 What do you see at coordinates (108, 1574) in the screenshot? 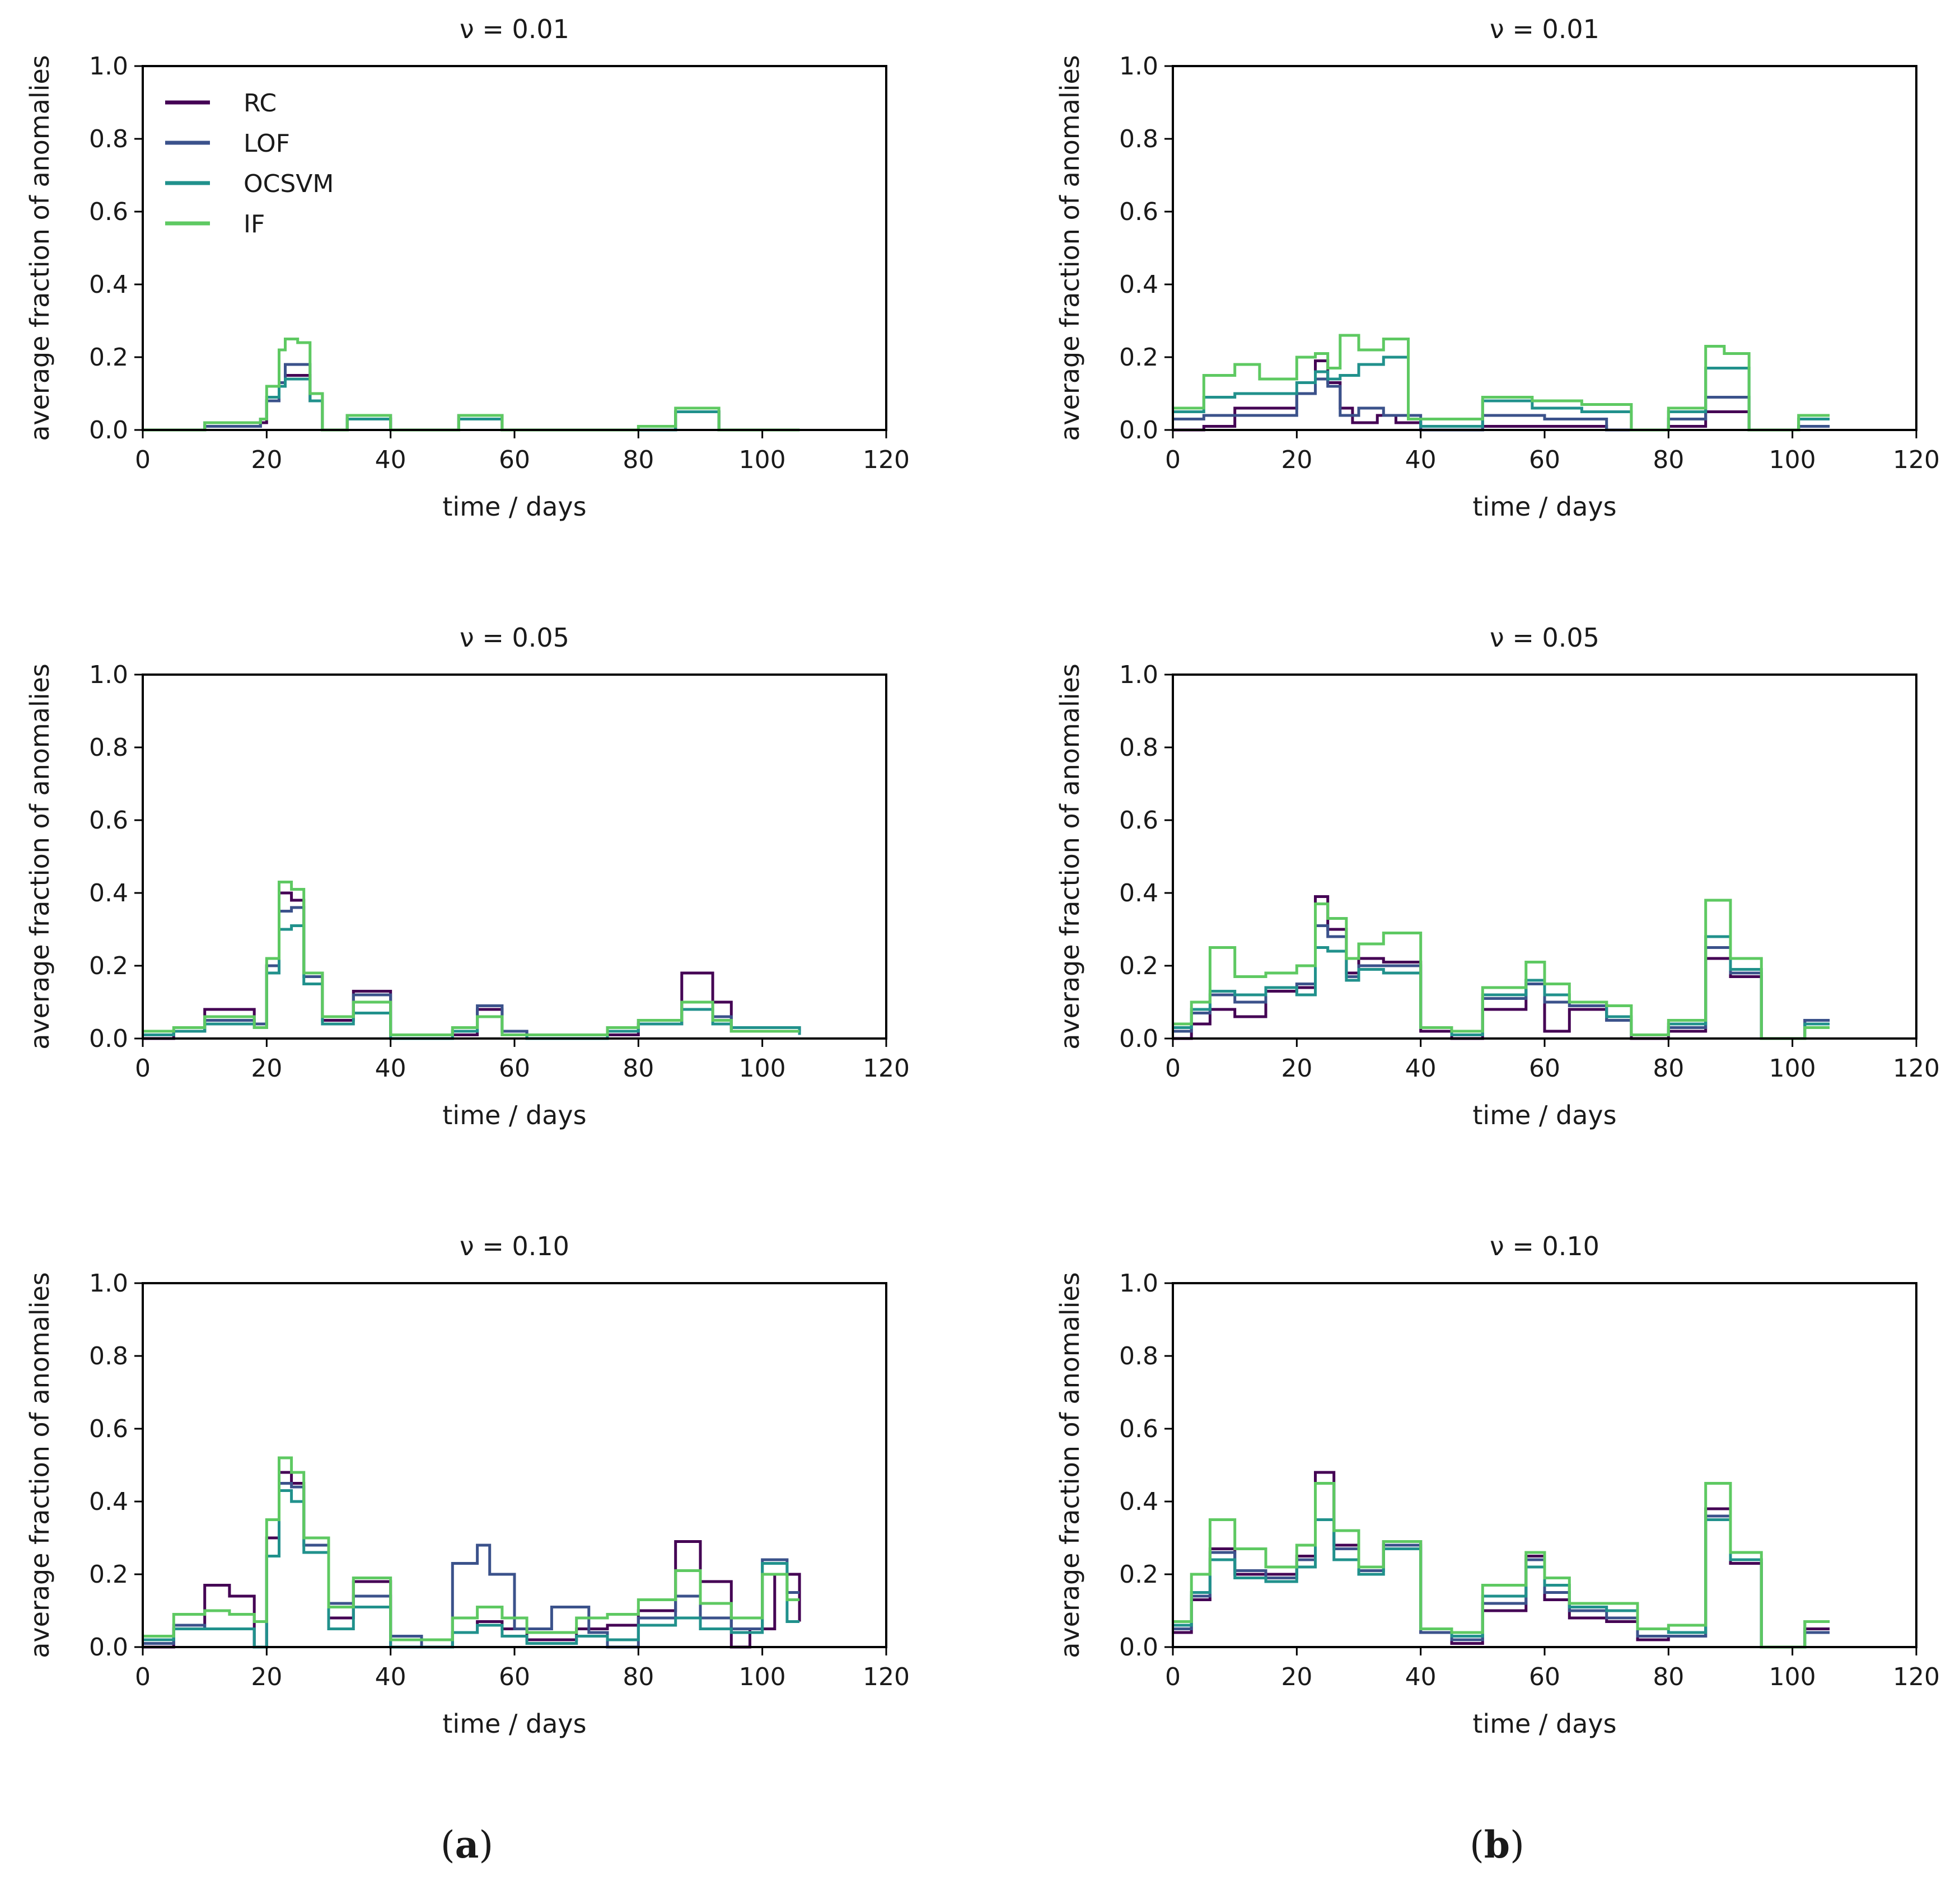
I see `y-tick-label-a-3-1: 0.2` at bounding box center [108, 1574].